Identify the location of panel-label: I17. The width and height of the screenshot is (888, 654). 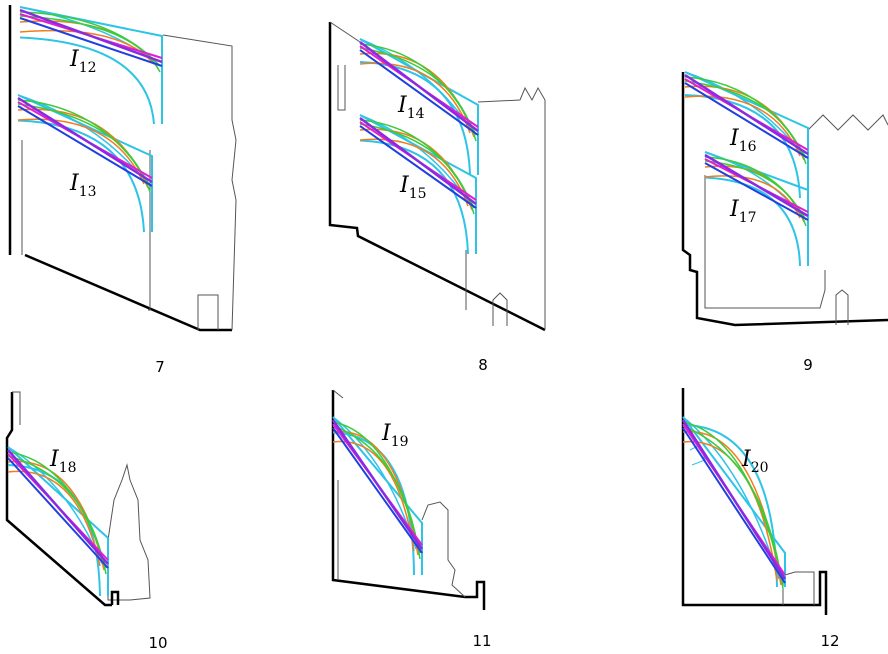
(743, 211).